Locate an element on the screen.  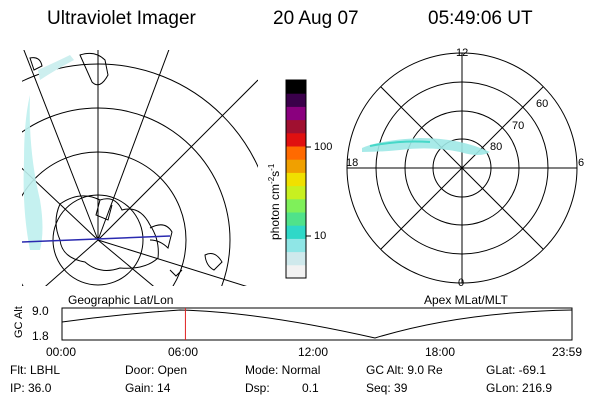
orbit-ylabel: GC Alt is located at coordinates (19, 322).